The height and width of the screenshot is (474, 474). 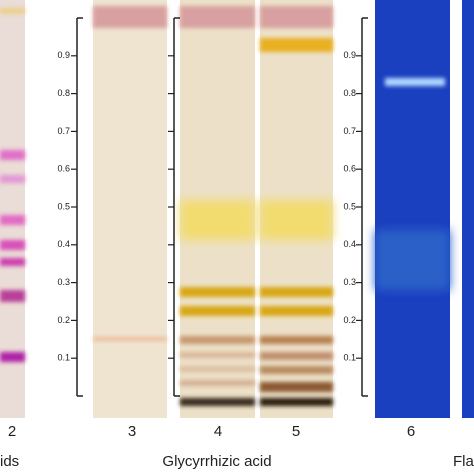 I want to click on lane-number: 4, so click(x=218, y=431).